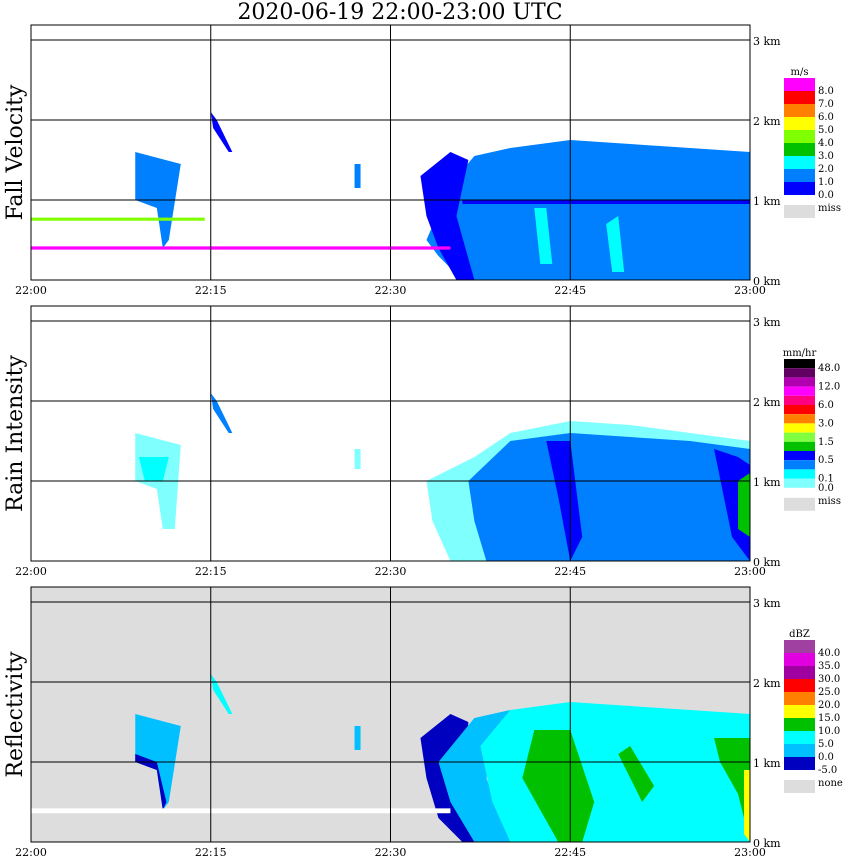  Describe the element at coordinates (826, 104) in the screenshot. I see `colorbar-label: 7.0` at that location.